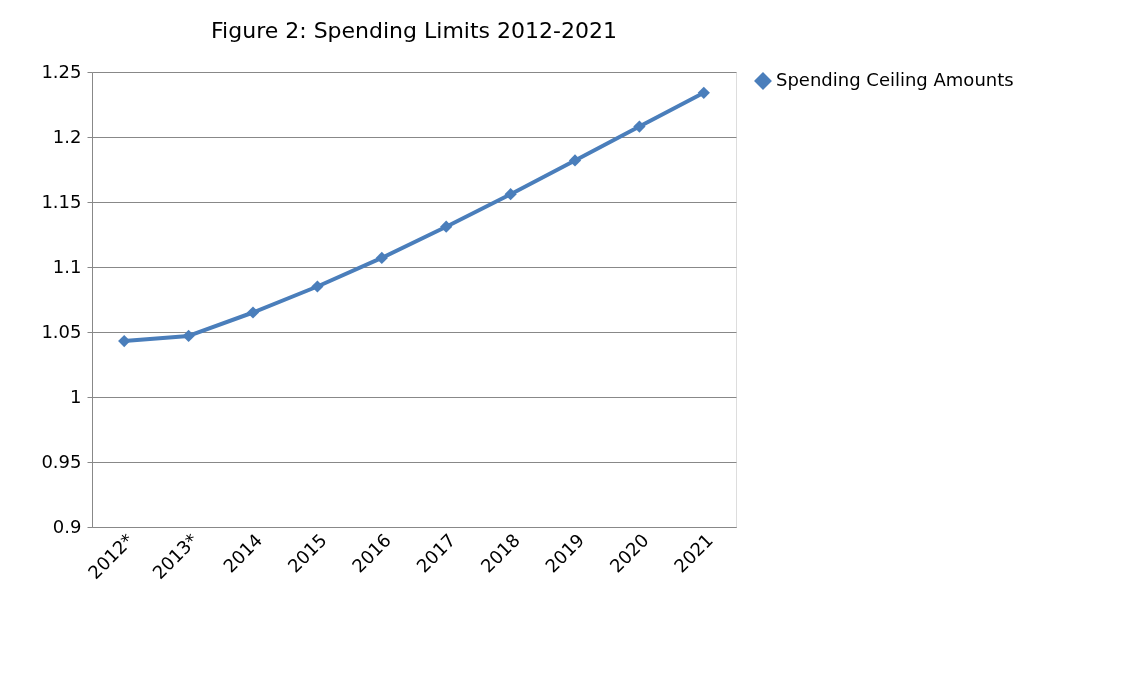 This screenshot has width=1146, height=677. I want to click on y-tick-label: 0.95, so click(61, 461).